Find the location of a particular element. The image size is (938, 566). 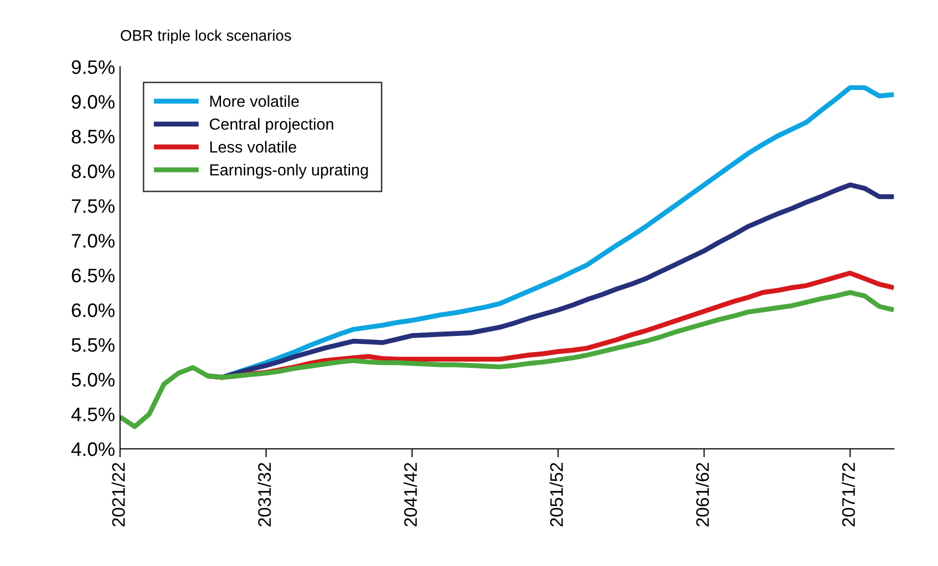

y-tick-label: 7.5% is located at coordinates (93, 206).